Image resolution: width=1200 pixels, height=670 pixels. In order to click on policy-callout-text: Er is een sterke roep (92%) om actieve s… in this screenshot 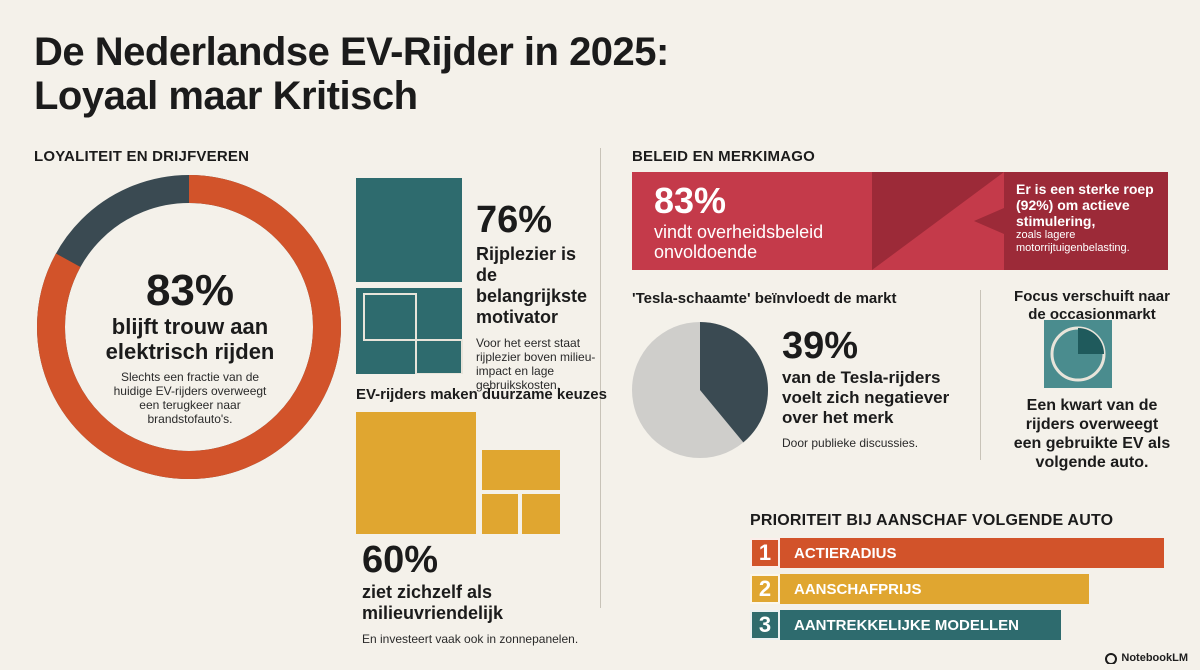, I will do `click(1091, 218)`.